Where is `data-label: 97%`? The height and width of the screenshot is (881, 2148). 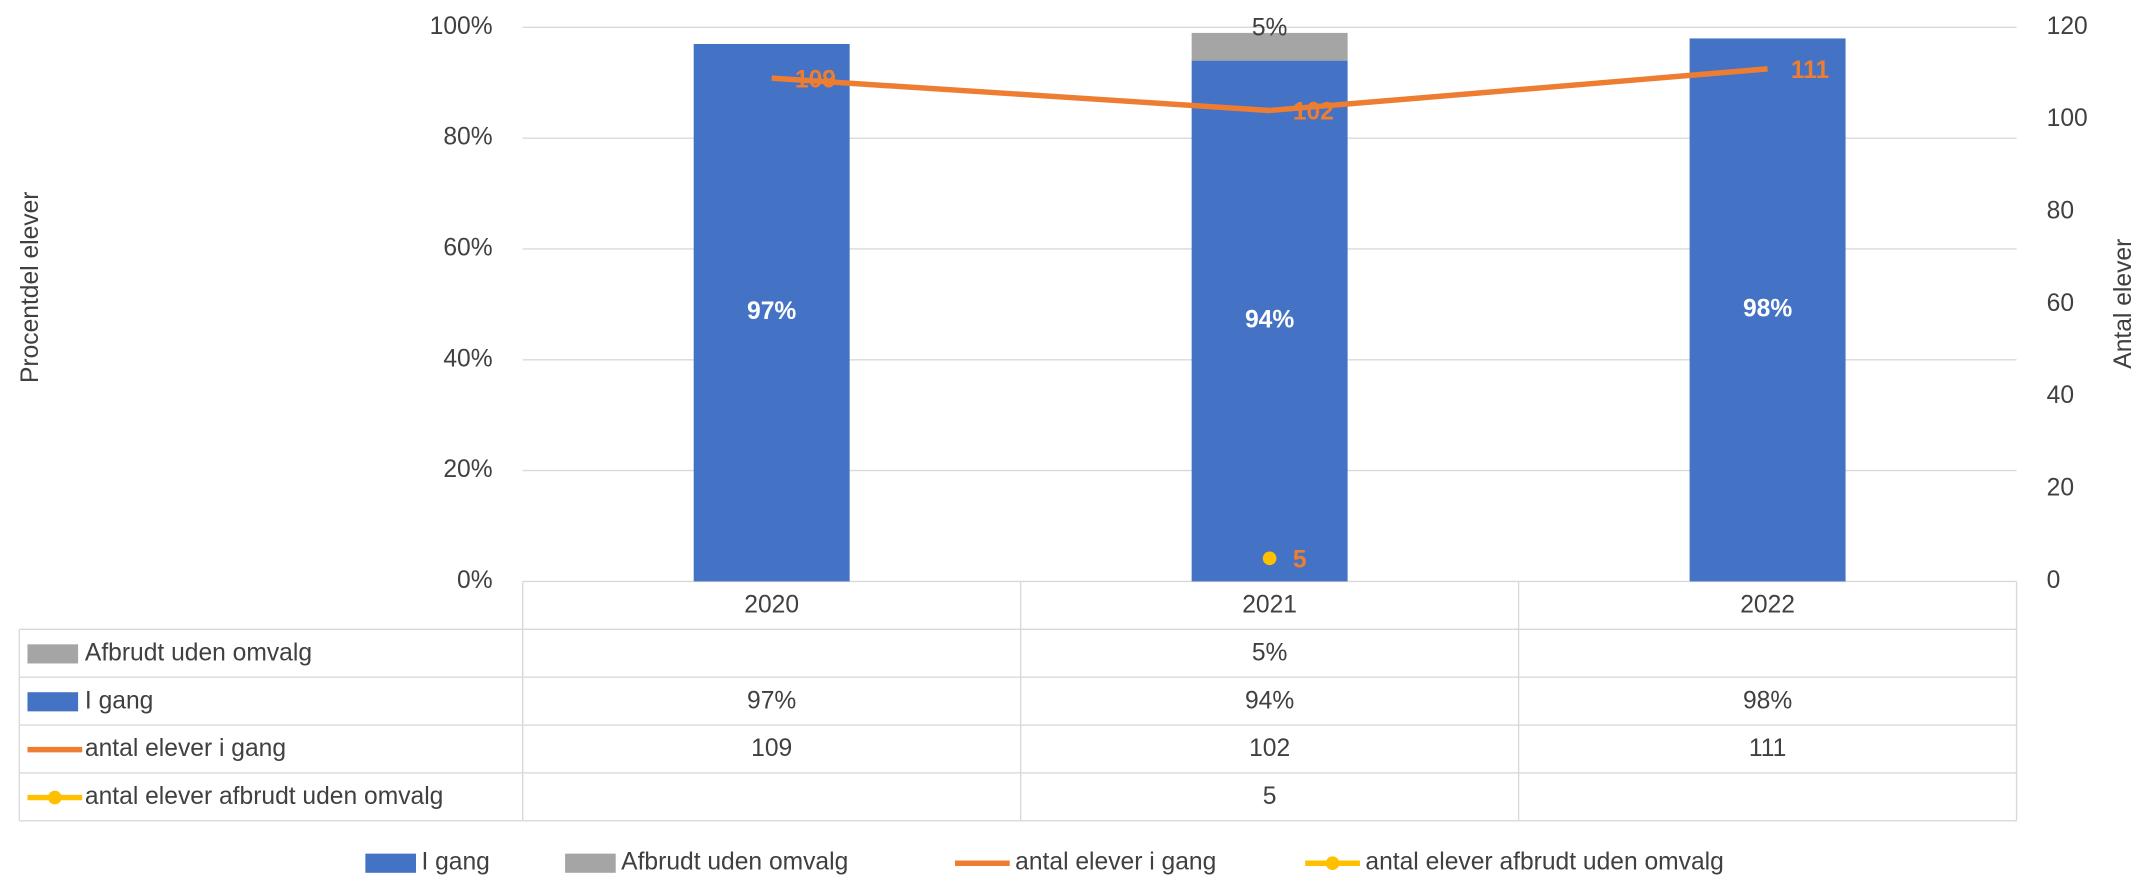
data-label: 97% is located at coordinates (771, 311).